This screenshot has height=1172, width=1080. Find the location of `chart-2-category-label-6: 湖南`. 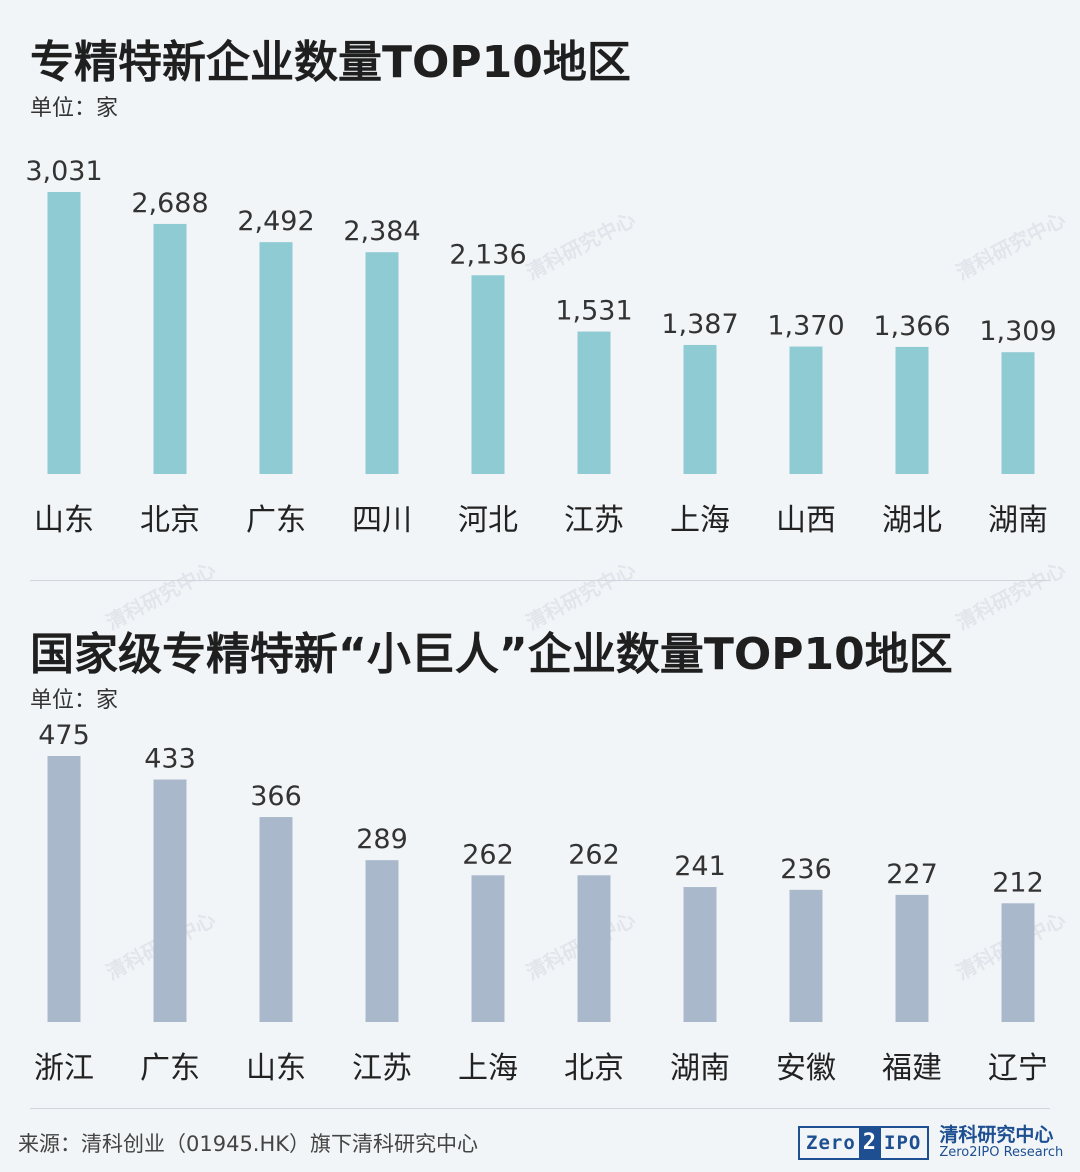

chart-2-category-label-6: 湖南 is located at coordinates (700, 1068).